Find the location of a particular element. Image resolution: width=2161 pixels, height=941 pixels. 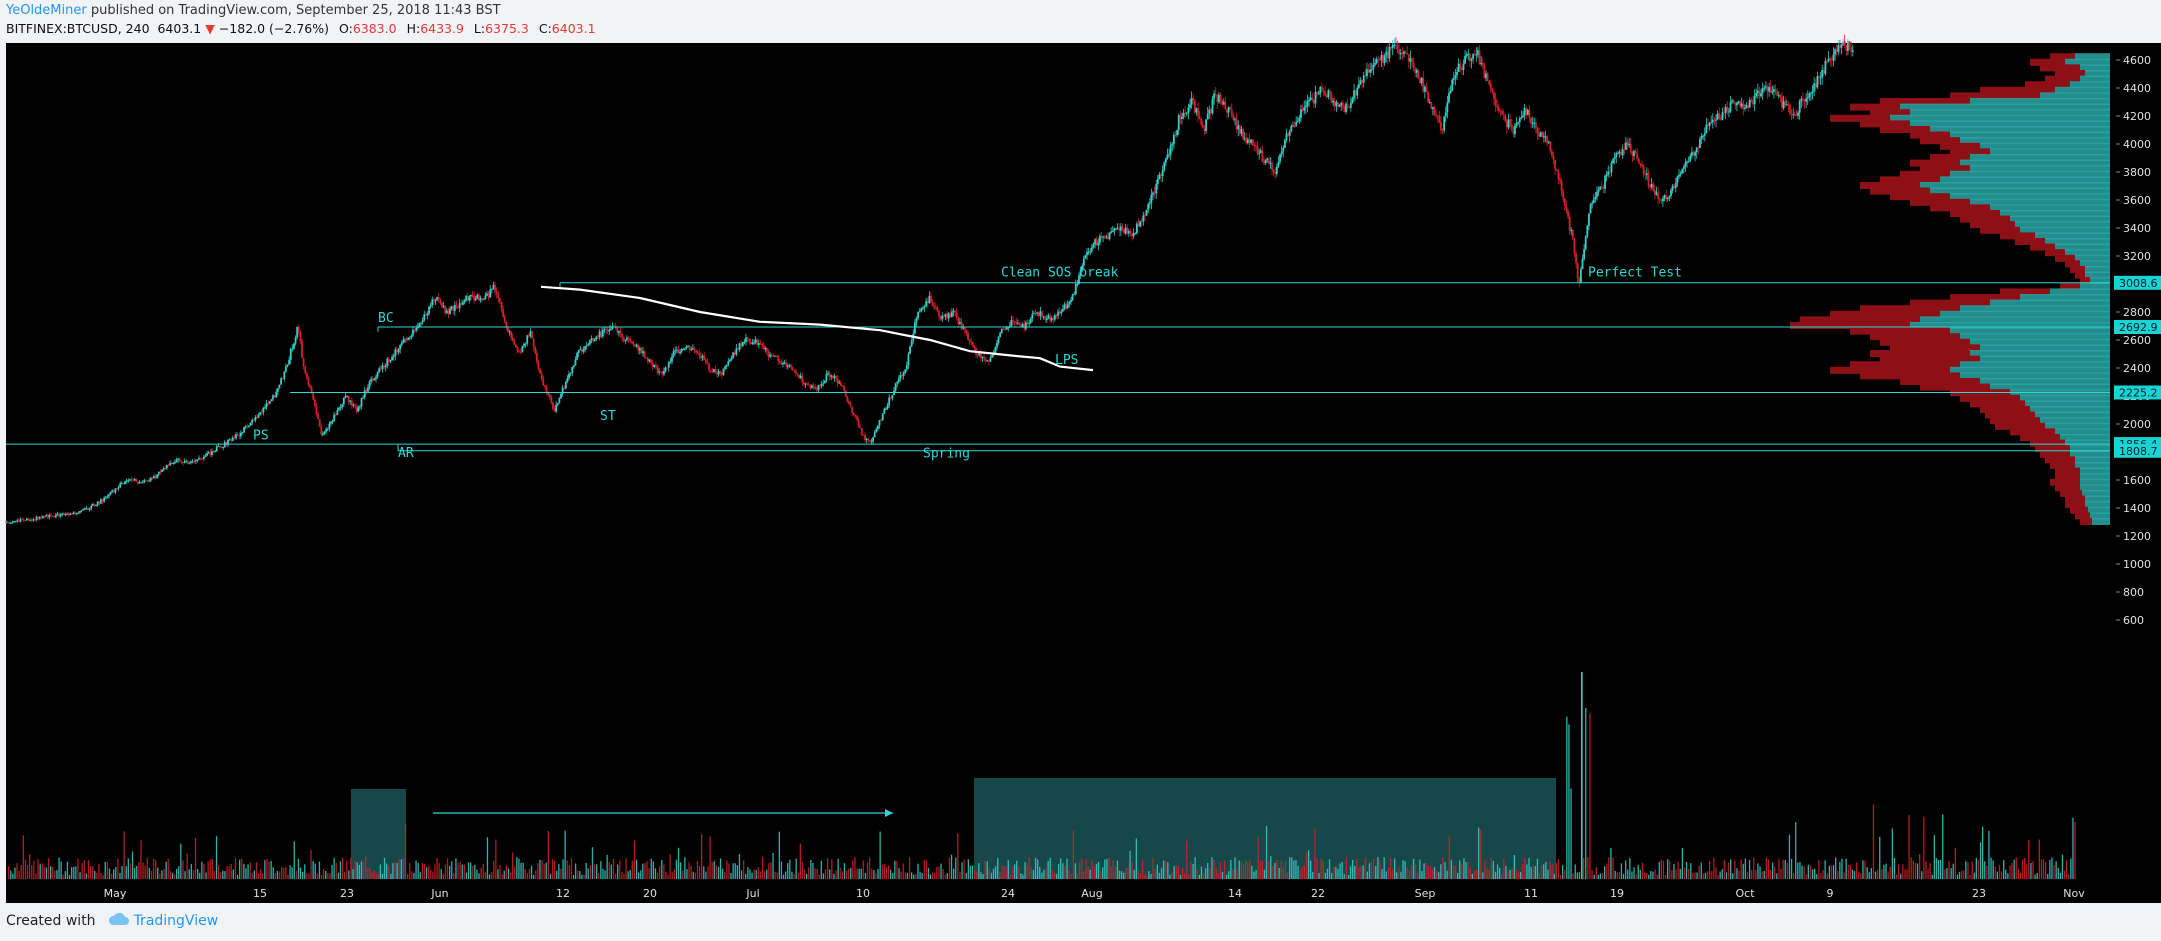

tradingview-brand-link: TradingView is located at coordinates (176, 921).